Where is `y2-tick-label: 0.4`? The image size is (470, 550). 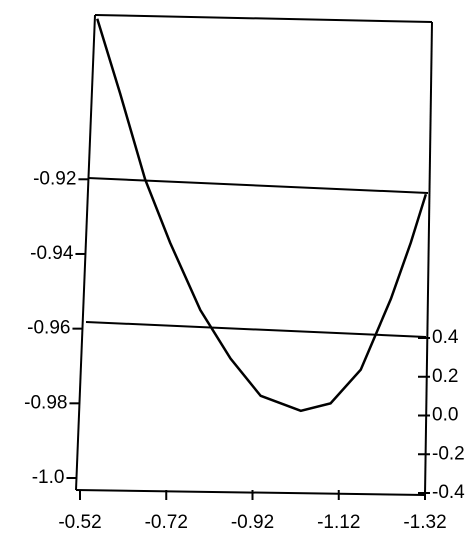
y2-tick-label: 0.4 is located at coordinates (445, 337).